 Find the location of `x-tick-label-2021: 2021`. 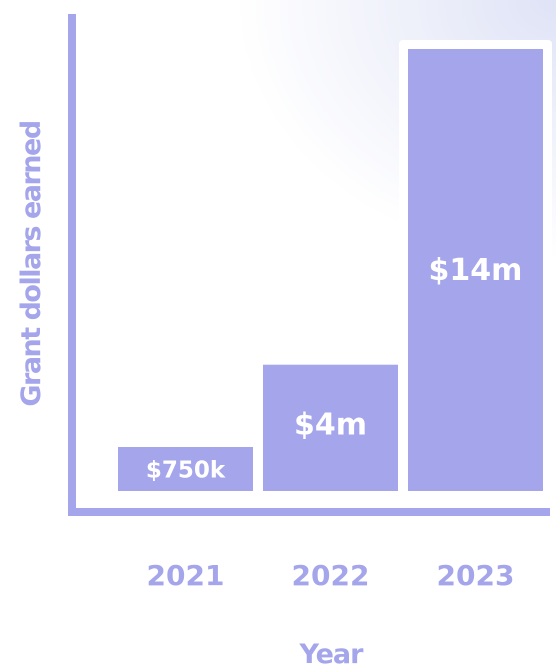

x-tick-label-2021: 2021 is located at coordinates (186, 575).